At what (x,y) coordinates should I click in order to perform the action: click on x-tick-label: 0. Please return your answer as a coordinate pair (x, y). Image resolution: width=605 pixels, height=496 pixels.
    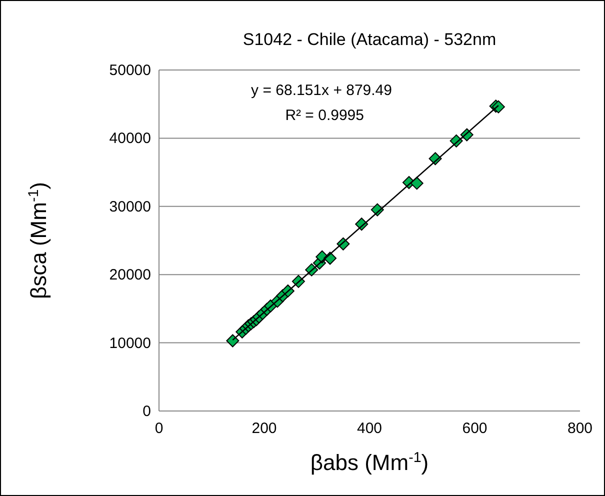
    Looking at the image, I should click on (159, 428).